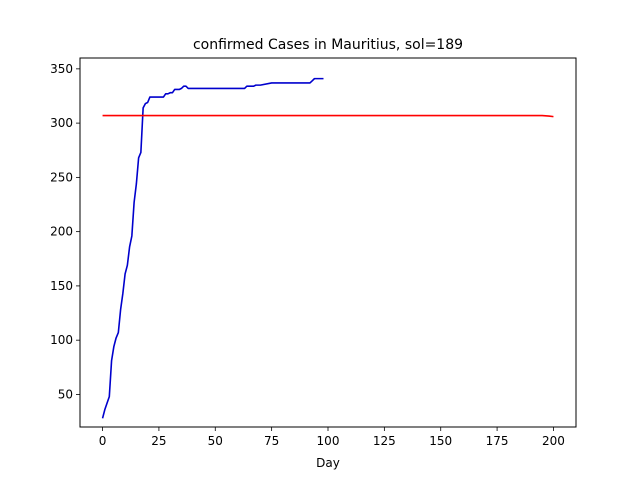  I want to click on y-tick-label: 200, so click(61, 232).